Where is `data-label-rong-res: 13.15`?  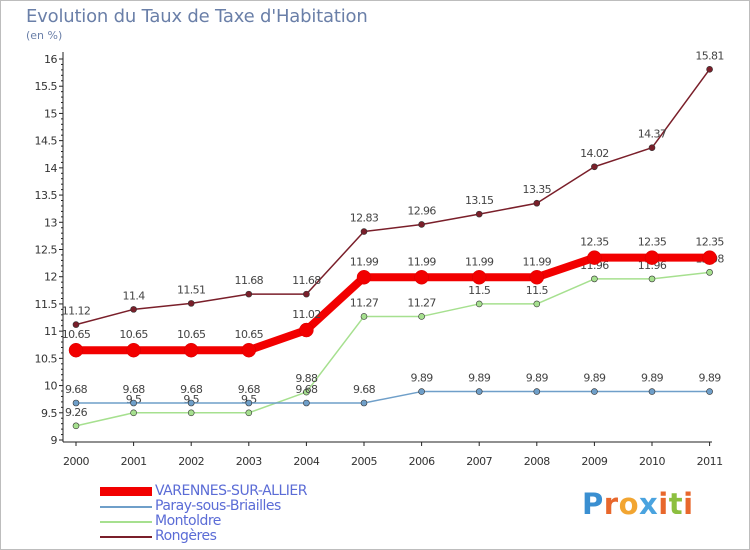
data-label-rong-res: 13.15 is located at coordinates (479, 200).